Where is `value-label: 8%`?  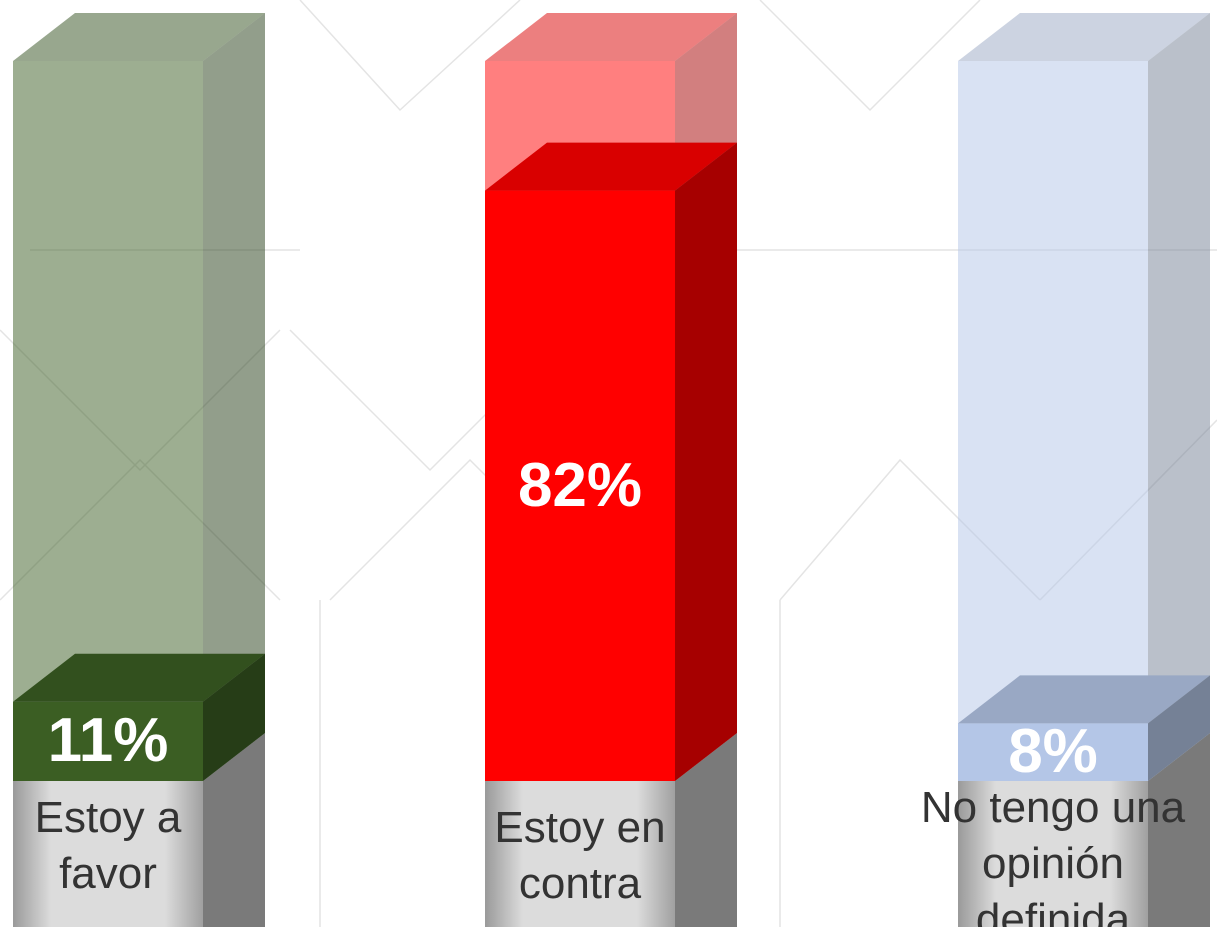 value-label: 8% is located at coordinates (1053, 752).